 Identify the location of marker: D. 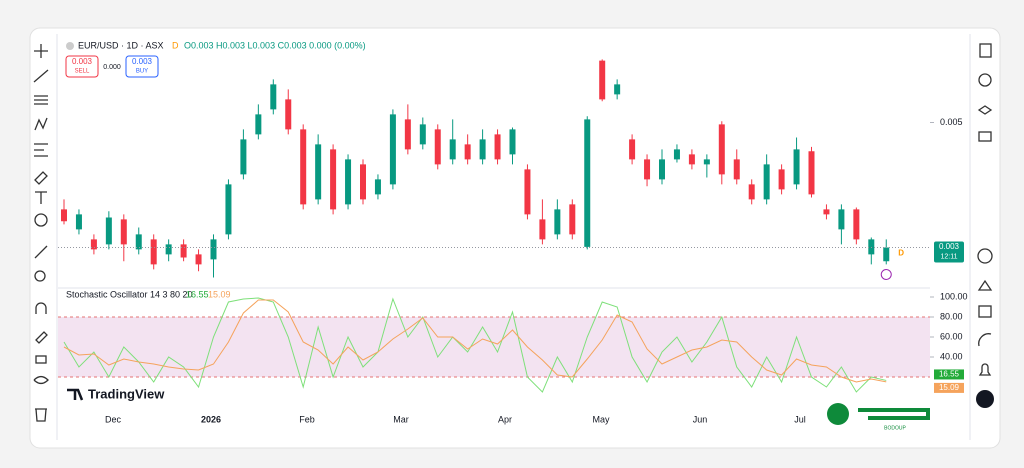
(901, 253).